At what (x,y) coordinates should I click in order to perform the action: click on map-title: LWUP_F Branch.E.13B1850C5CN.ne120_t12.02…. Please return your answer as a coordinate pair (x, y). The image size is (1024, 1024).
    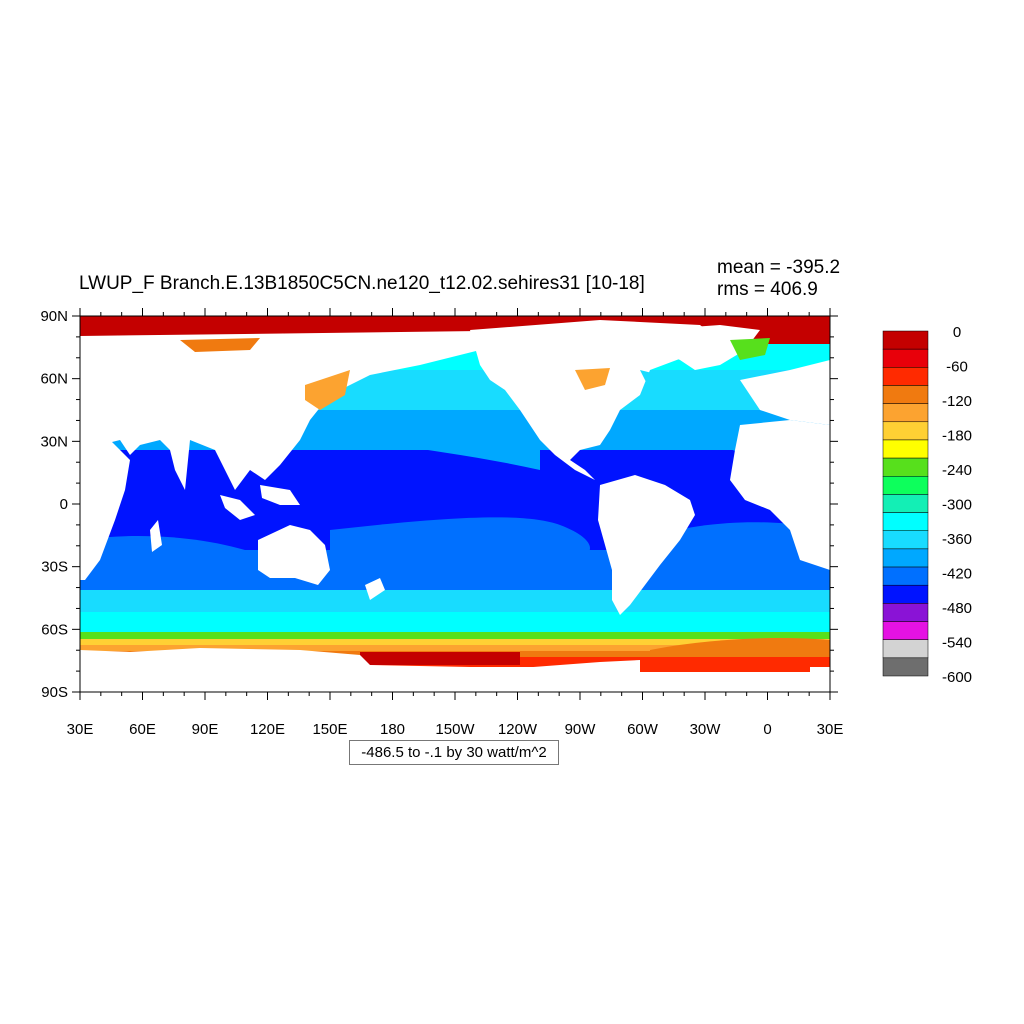
    Looking at the image, I should click on (362, 283).